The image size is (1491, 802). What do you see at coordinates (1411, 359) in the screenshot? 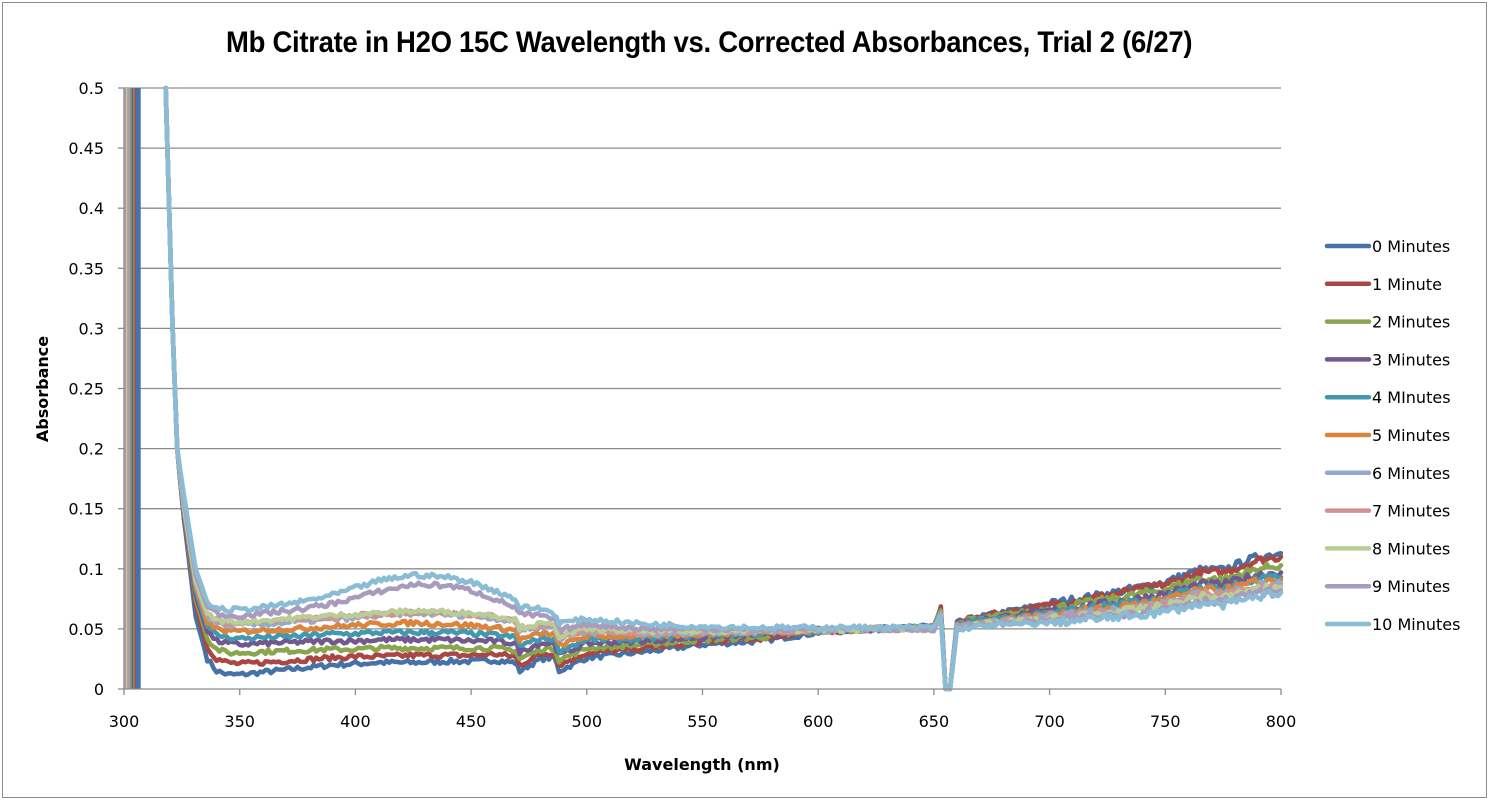
I see `legend-label: 3 Minutes` at bounding box center [1411, 359].